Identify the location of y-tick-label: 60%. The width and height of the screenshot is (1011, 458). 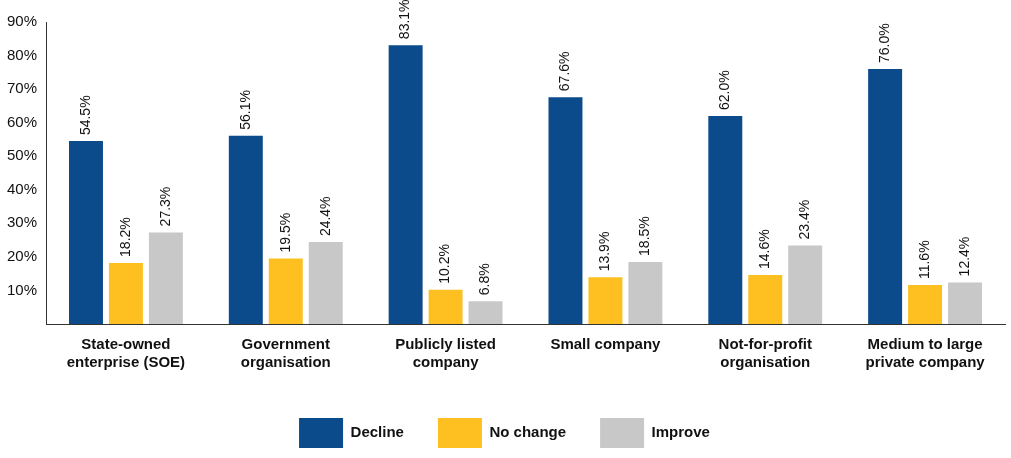
(22, 121).